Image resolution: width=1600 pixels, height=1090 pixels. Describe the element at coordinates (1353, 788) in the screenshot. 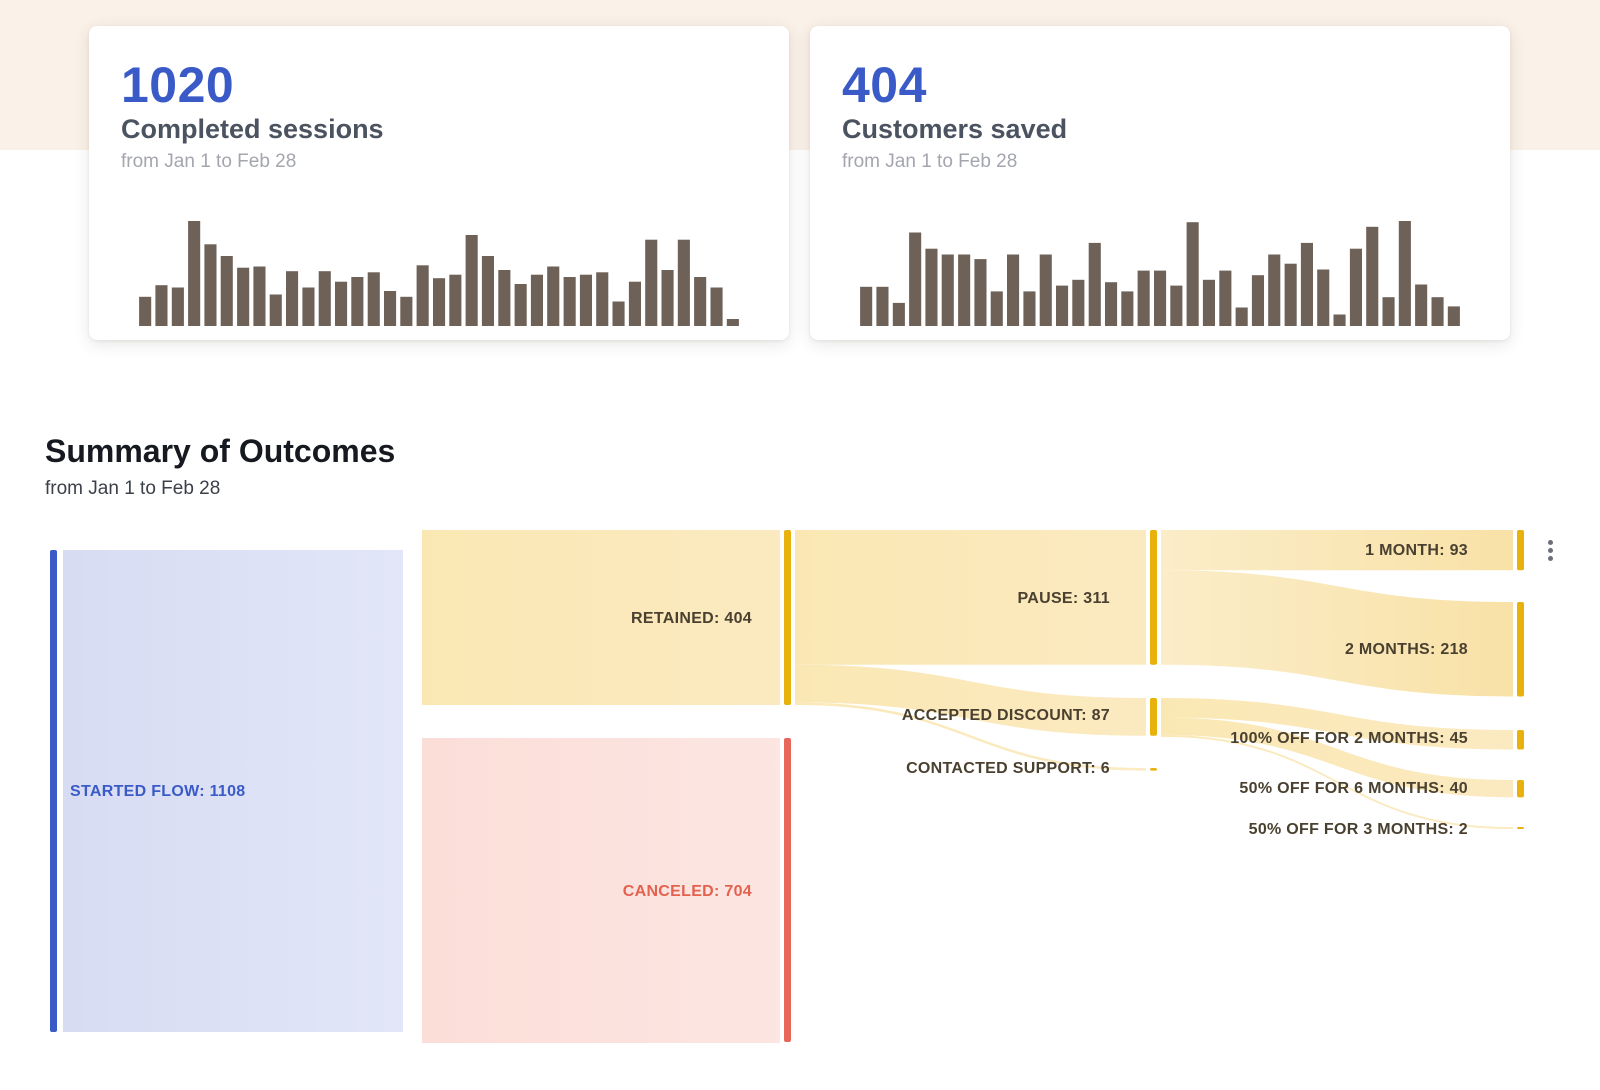

I see `sankey-label-off50_6: 50% OFF FOR 6 MONTHS: 40` at that location.